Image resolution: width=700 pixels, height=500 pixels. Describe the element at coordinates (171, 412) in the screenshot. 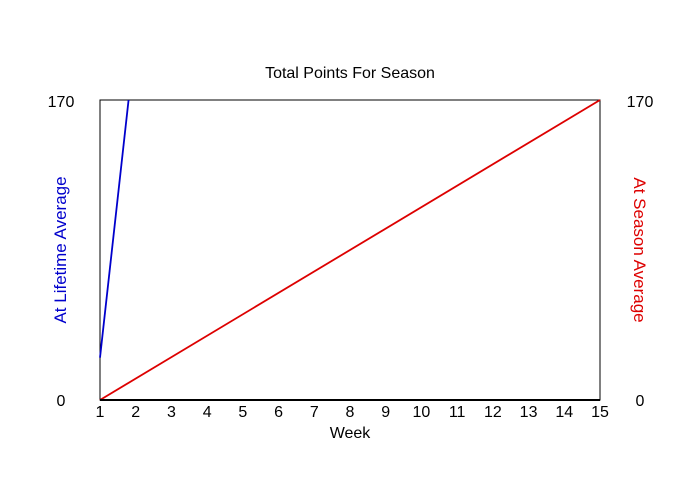

I see `x-tick-label: 3` at that location.